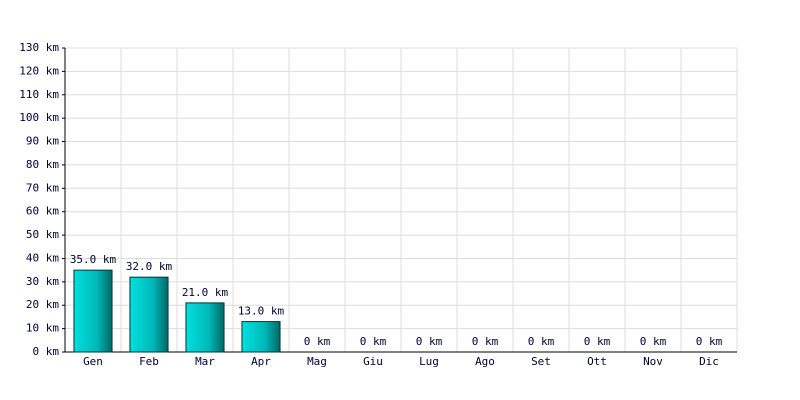 Image resolution: width=800 pixels, height=400 pixels. Describe the element at coordinates (93, 361) in the screenshot. I see `x-tick-label: Gen` at that location.